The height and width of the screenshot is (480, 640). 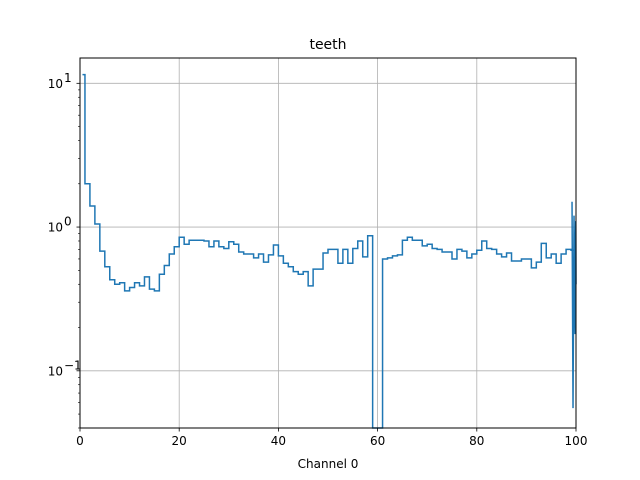 I want to click on x-axis: 0 20 40 60 80 100, so click(x=331, y=438).